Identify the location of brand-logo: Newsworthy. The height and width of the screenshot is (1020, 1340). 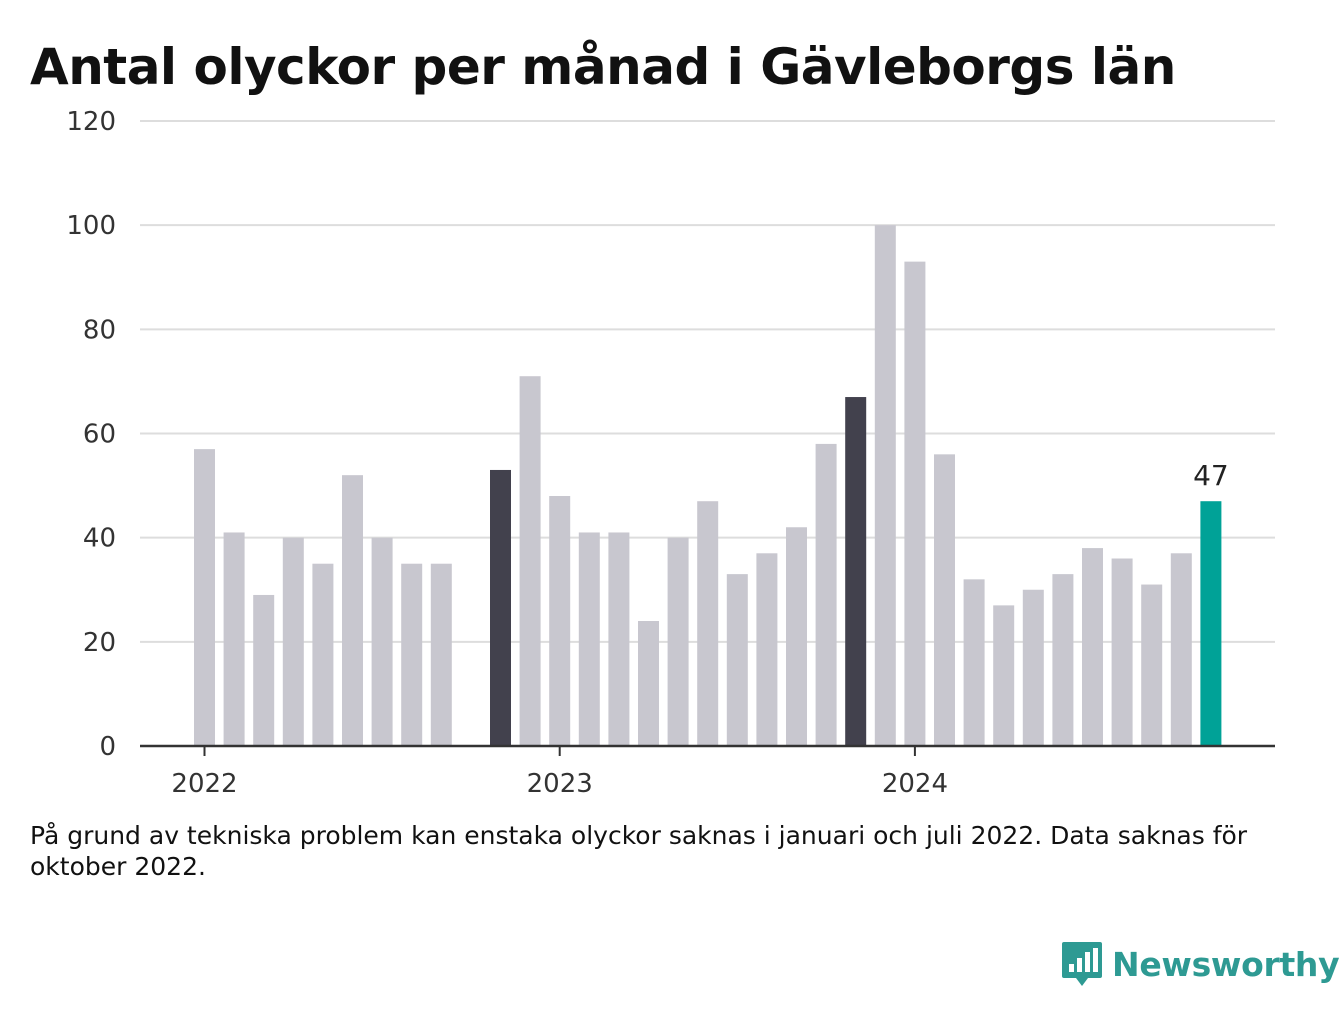
(1200, 964).